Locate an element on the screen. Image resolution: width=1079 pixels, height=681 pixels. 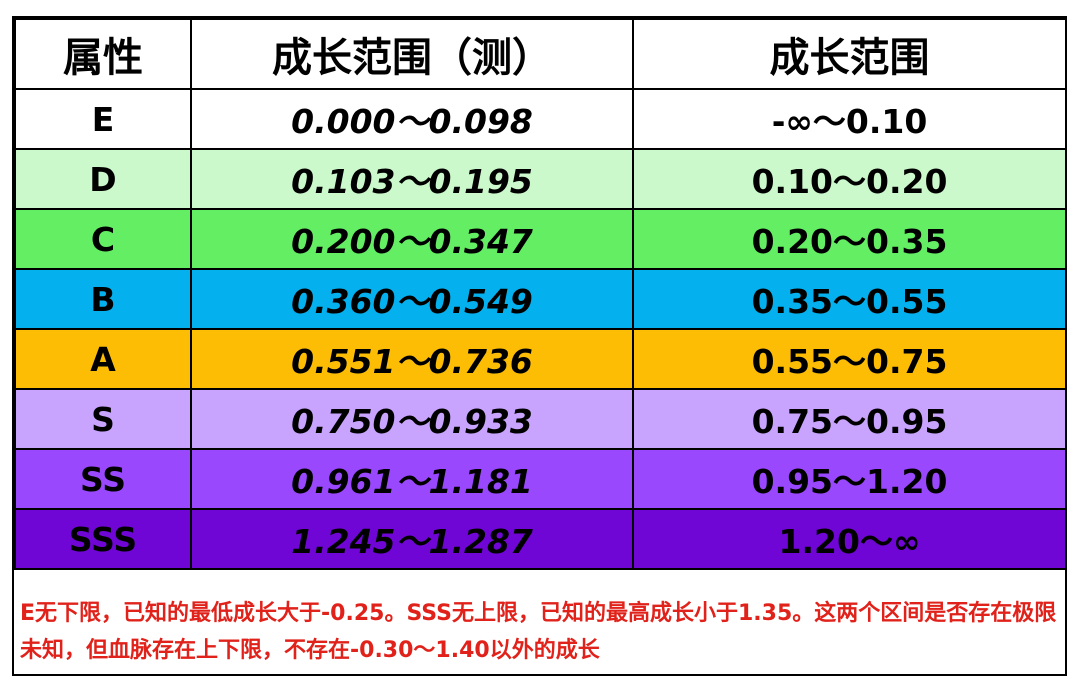
range-cell: 0.95～1.20 is located at coordinates (849, 479).